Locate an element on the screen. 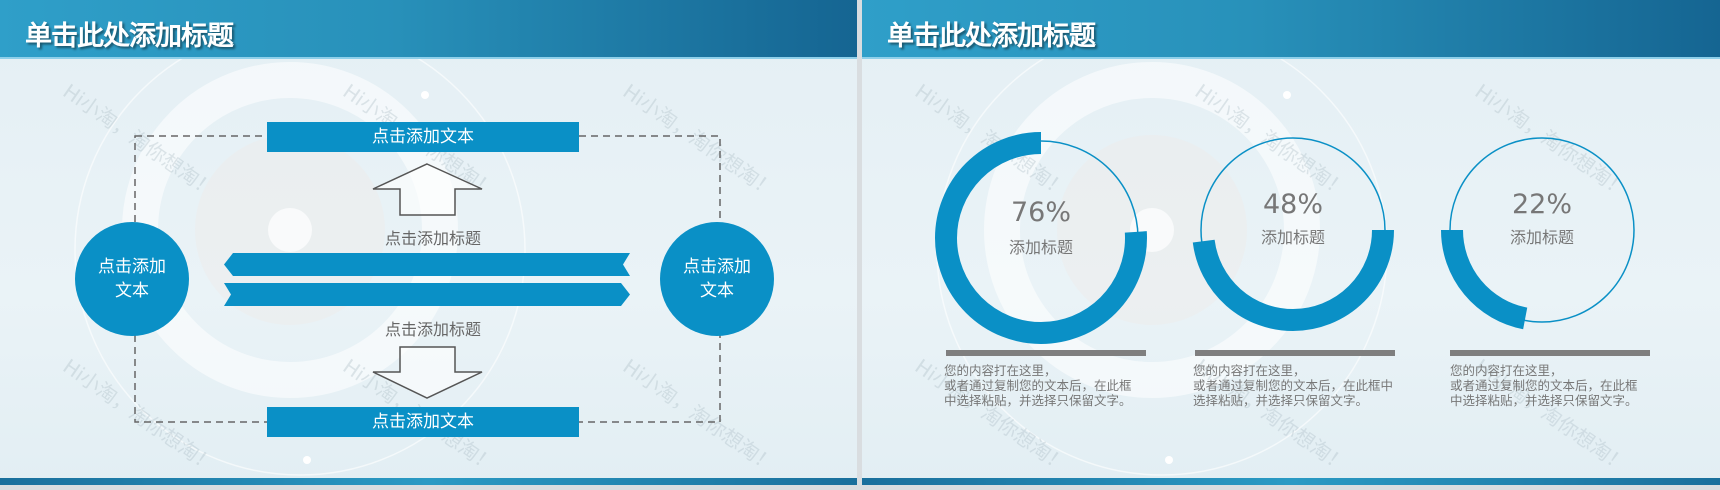  ring-1-label: 添加标题 is located at coordinates (1040, 247).